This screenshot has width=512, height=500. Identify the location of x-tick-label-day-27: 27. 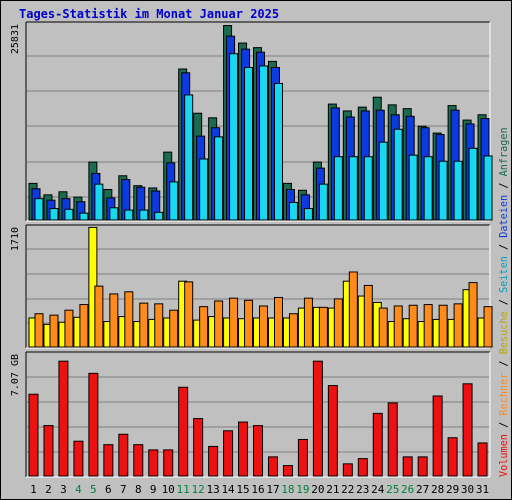
(422, 489).